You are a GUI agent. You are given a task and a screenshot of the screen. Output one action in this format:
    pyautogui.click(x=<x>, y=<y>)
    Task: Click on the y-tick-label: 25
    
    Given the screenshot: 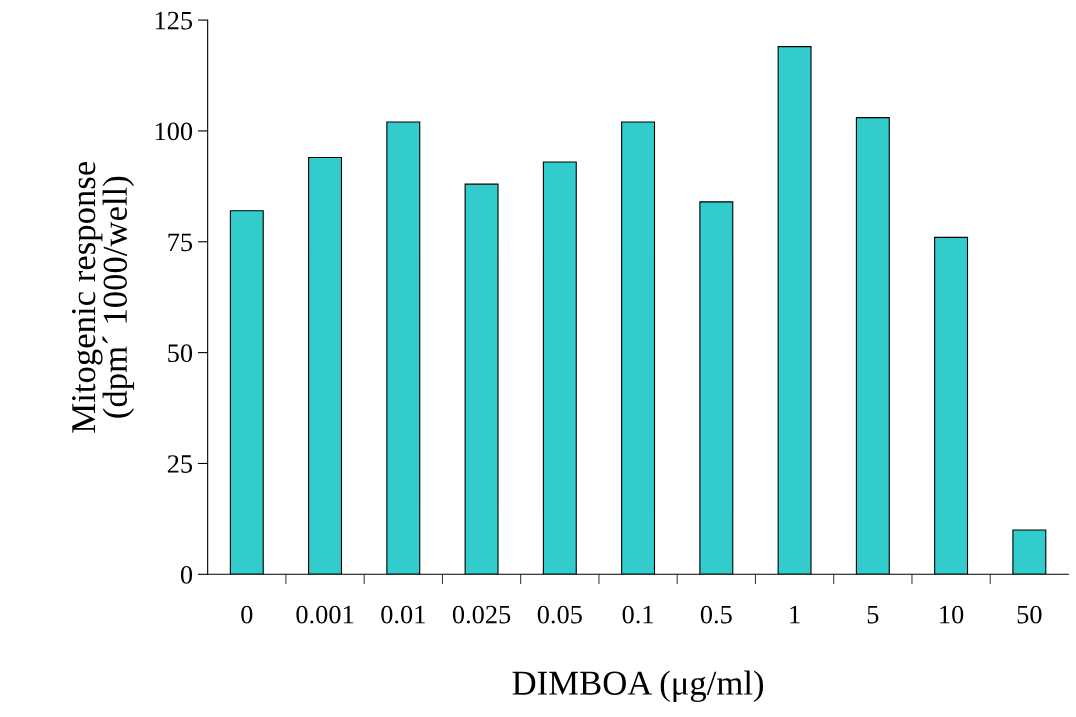 What is the action you would take?
    pyautogui.click(x=180, y=464)
    